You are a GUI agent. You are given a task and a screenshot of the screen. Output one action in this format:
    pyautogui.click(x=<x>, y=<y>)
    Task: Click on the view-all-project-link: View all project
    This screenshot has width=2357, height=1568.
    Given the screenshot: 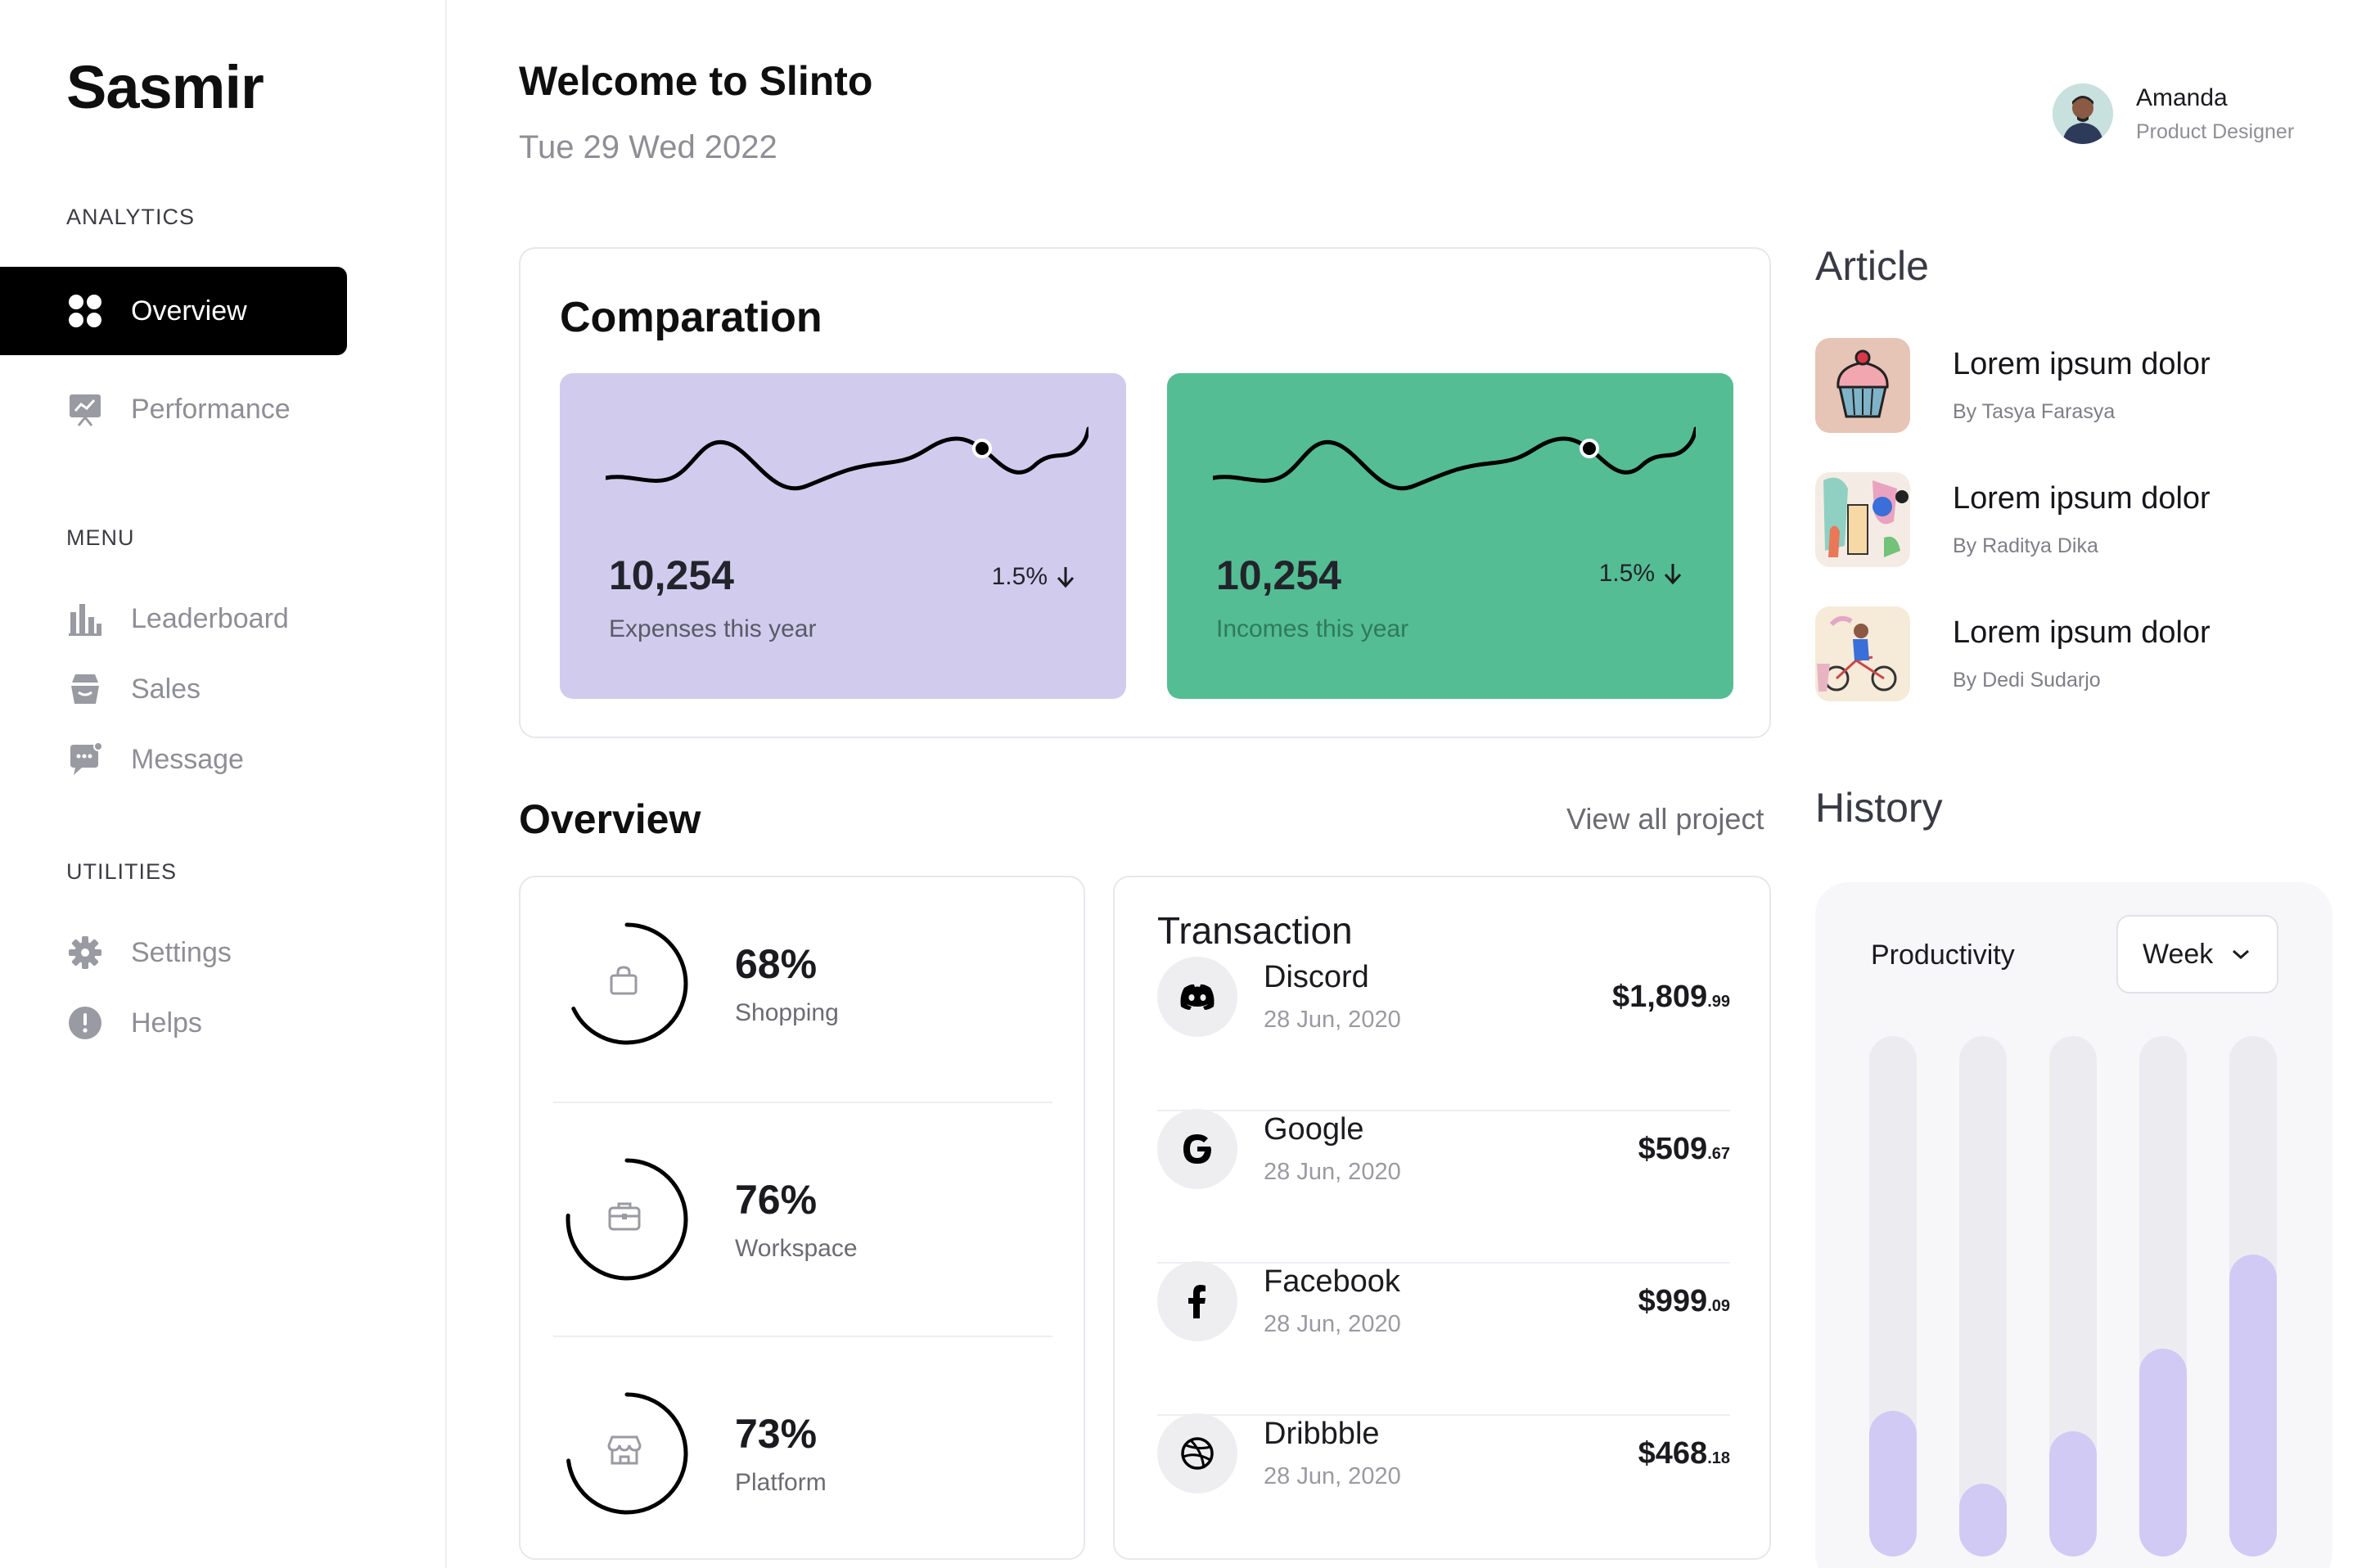 What is the action you would take?
    pyautogui.click(x=1665, y=819)
    